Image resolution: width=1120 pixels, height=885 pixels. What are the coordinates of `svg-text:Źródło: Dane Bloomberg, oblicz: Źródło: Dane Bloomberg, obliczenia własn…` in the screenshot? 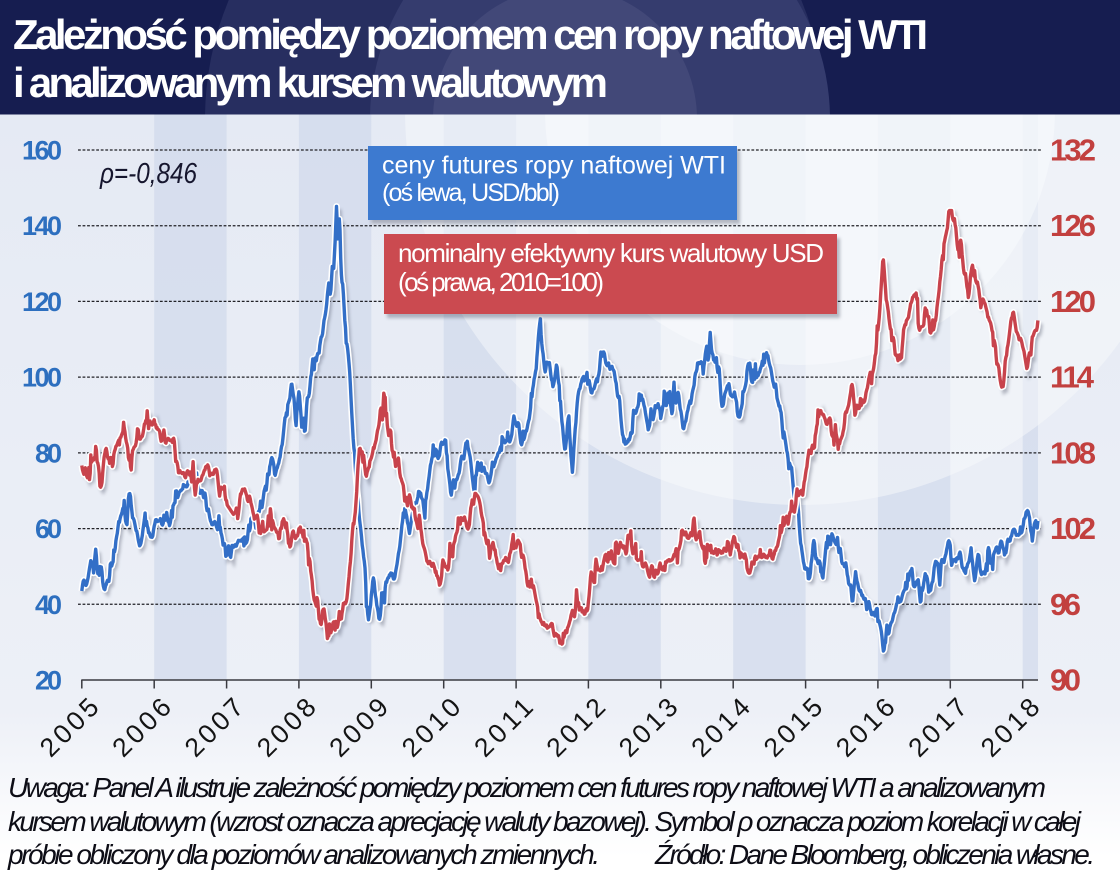 It's located at (874, 854).